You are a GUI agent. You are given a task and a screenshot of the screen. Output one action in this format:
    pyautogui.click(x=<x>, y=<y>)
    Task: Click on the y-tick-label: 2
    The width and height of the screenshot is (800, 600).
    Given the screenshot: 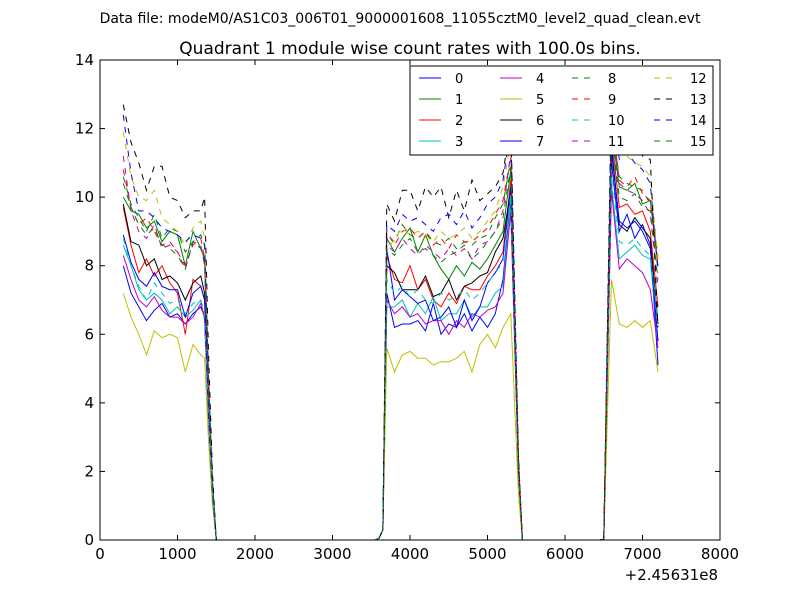 What is the action you would take?
    pyautogui.click(x=89, y=471)
    